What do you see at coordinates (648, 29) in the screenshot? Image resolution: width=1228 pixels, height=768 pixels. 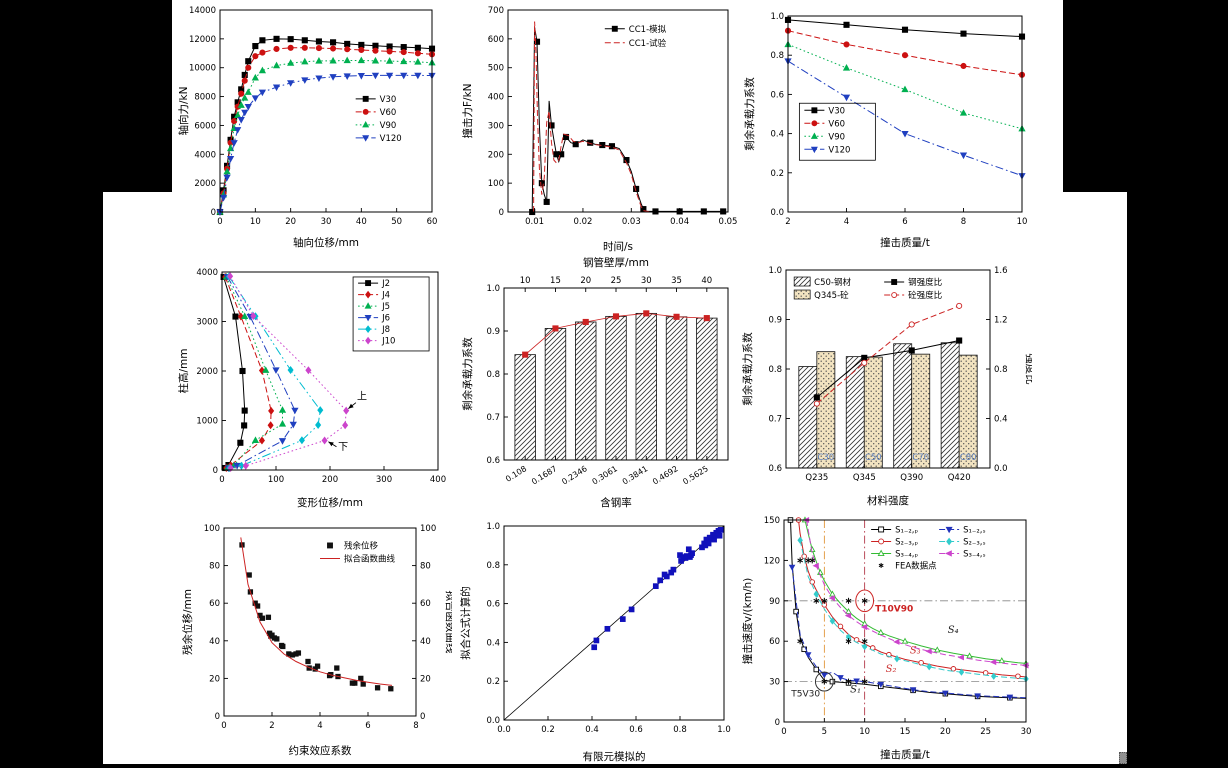 I see `svg-text: CC1-模拟` at bounding box center [648, 29].